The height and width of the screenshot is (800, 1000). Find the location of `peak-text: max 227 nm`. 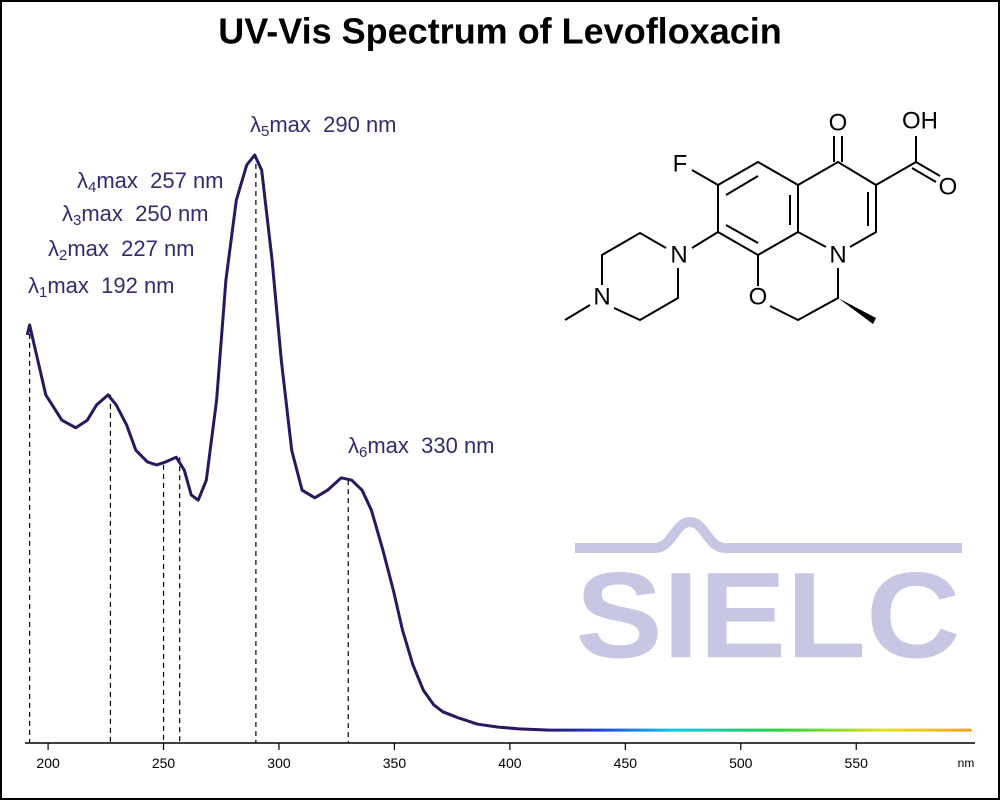

peak-text: max 227 nm is located at coordinates (130, 248).